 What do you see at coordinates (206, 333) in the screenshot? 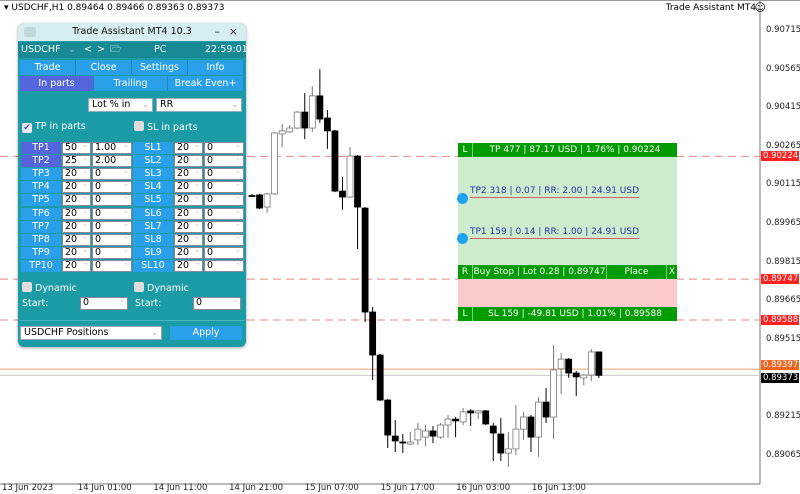
I see `apply-button: Apply` at bounding box center [206, 333].